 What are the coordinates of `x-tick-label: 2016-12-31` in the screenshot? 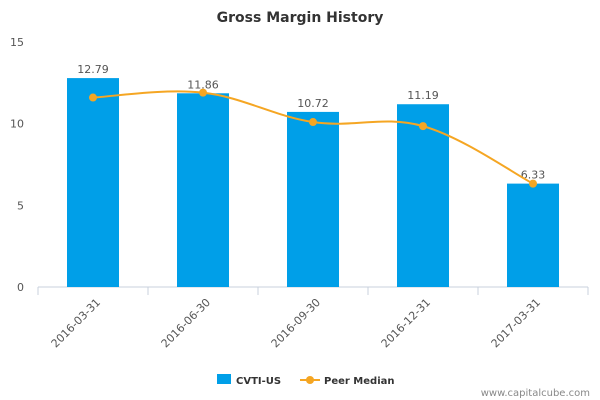 It's located at (406, 323).